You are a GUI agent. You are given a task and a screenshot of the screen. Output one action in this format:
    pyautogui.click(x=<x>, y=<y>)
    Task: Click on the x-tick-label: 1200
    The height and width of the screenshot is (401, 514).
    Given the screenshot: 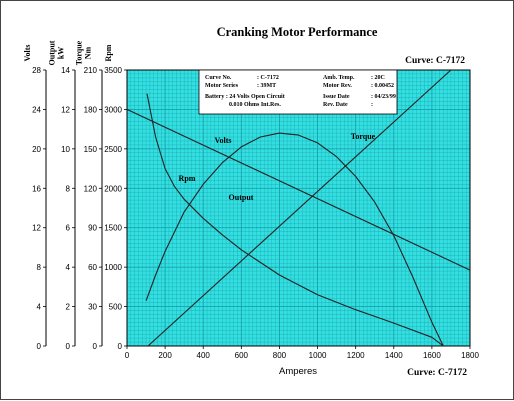 What is the action you would take?
    pyautogui.click(x=356, y=355)
    